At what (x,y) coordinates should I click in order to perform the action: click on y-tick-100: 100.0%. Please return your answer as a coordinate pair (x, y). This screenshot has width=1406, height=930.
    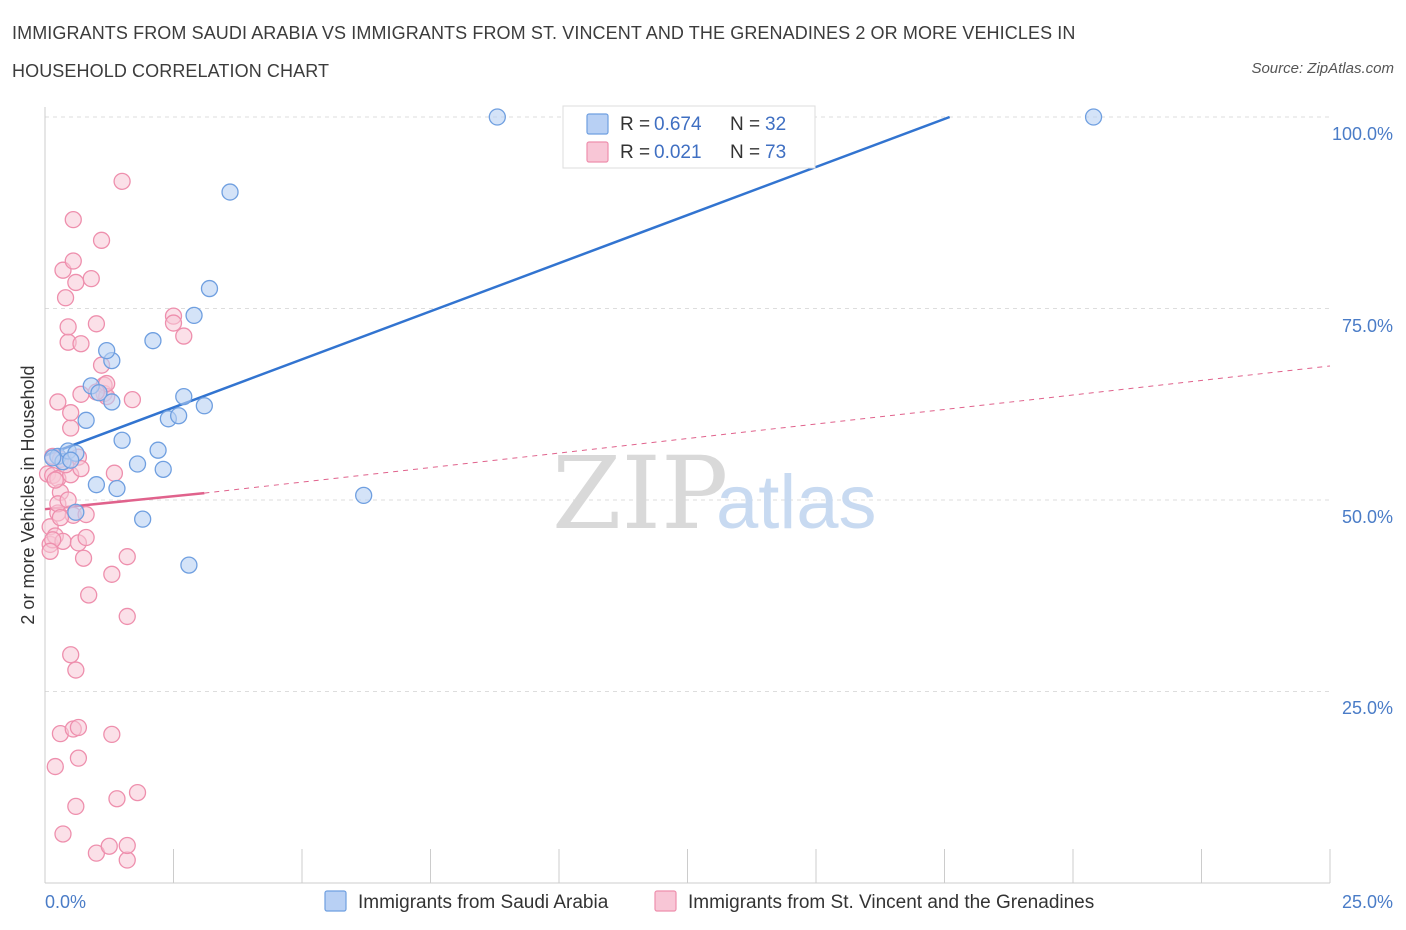
    Looking at the image, I should click on (1362, 134).